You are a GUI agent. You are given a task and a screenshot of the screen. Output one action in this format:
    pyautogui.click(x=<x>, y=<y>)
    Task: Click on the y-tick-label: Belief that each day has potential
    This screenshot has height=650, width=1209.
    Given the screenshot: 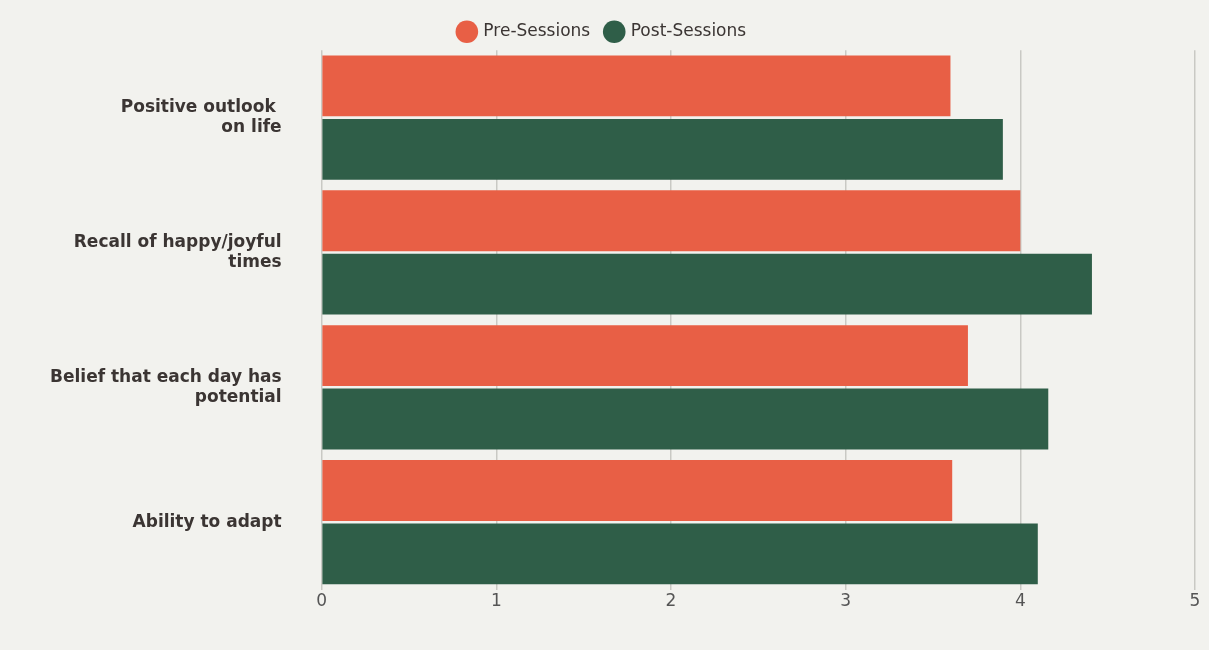 What is the action you would take?
    pyautogui.click(x=165, y=385)
    